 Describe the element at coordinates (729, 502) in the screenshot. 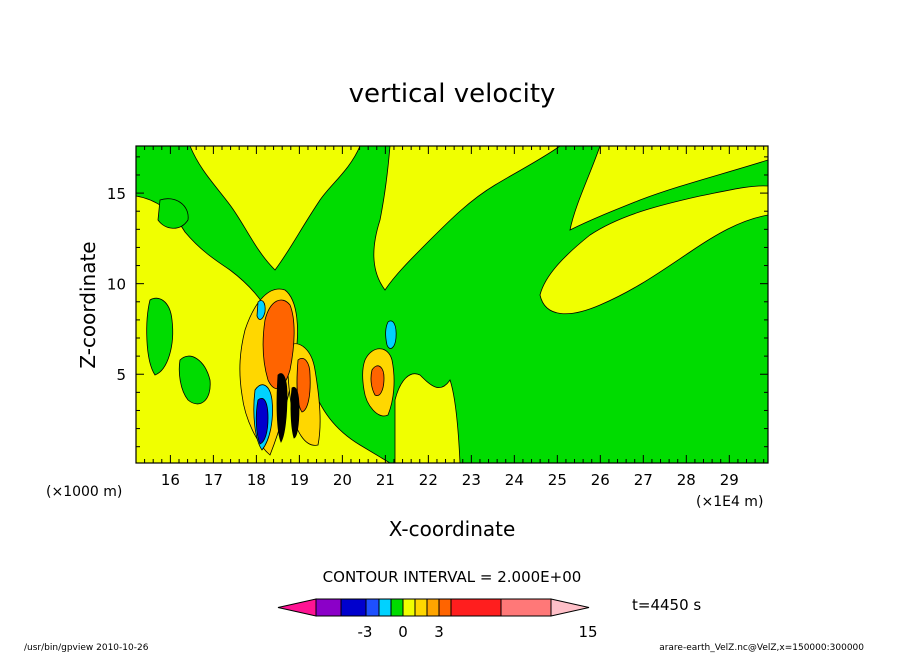

I see `x-unit-right: (×1E4 m)` at that location.